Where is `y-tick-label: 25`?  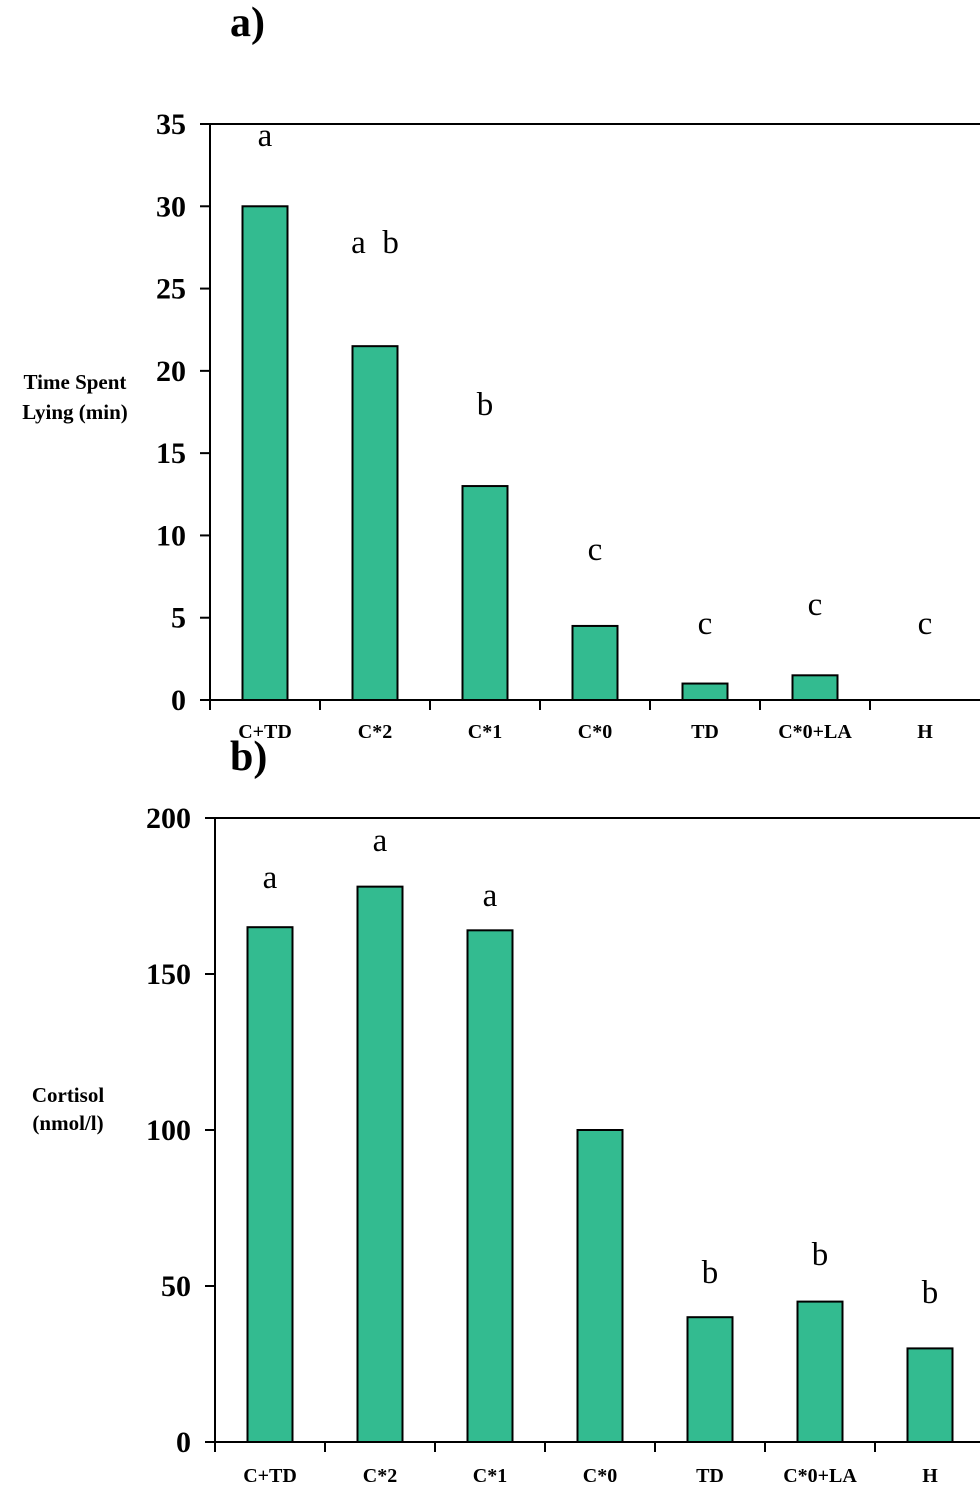 y-tick-label: 25 is located at coordinates (171, 289).